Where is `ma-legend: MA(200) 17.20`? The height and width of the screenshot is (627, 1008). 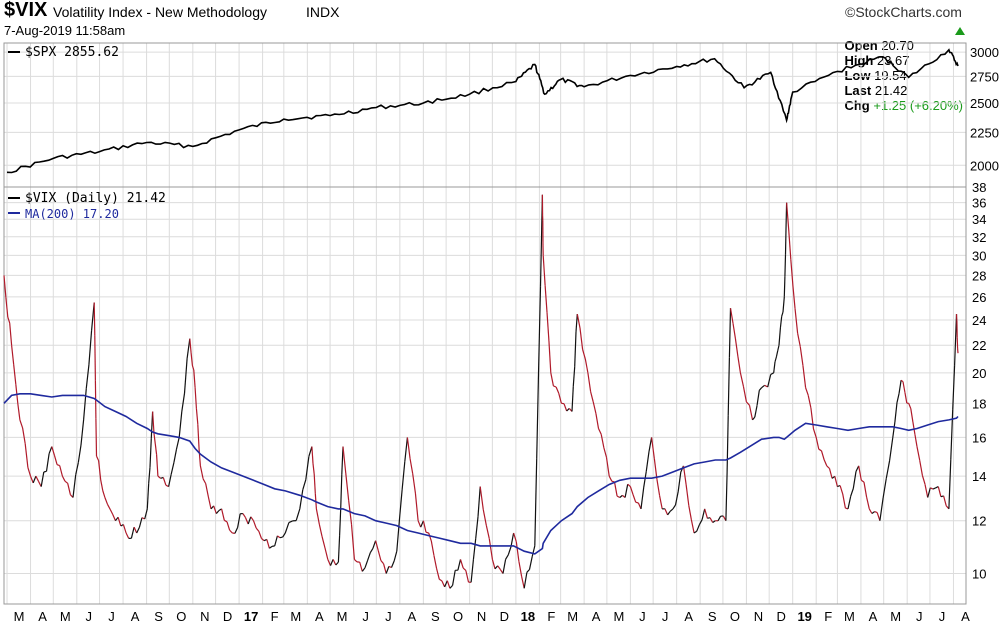 ma-legend: MA(200) 17.20 is located at coordinates (72, 214).